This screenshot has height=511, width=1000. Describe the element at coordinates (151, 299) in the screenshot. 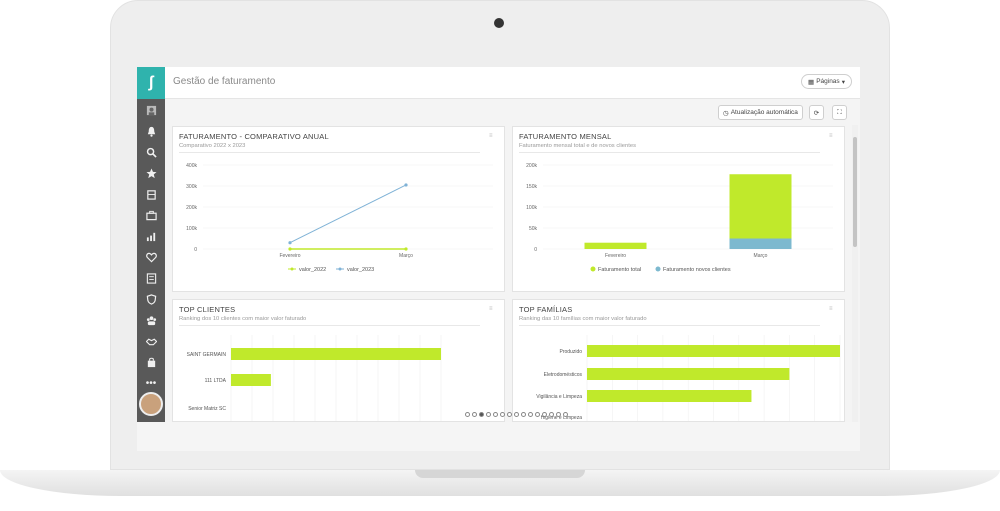

I see `shield-icon` at that location.